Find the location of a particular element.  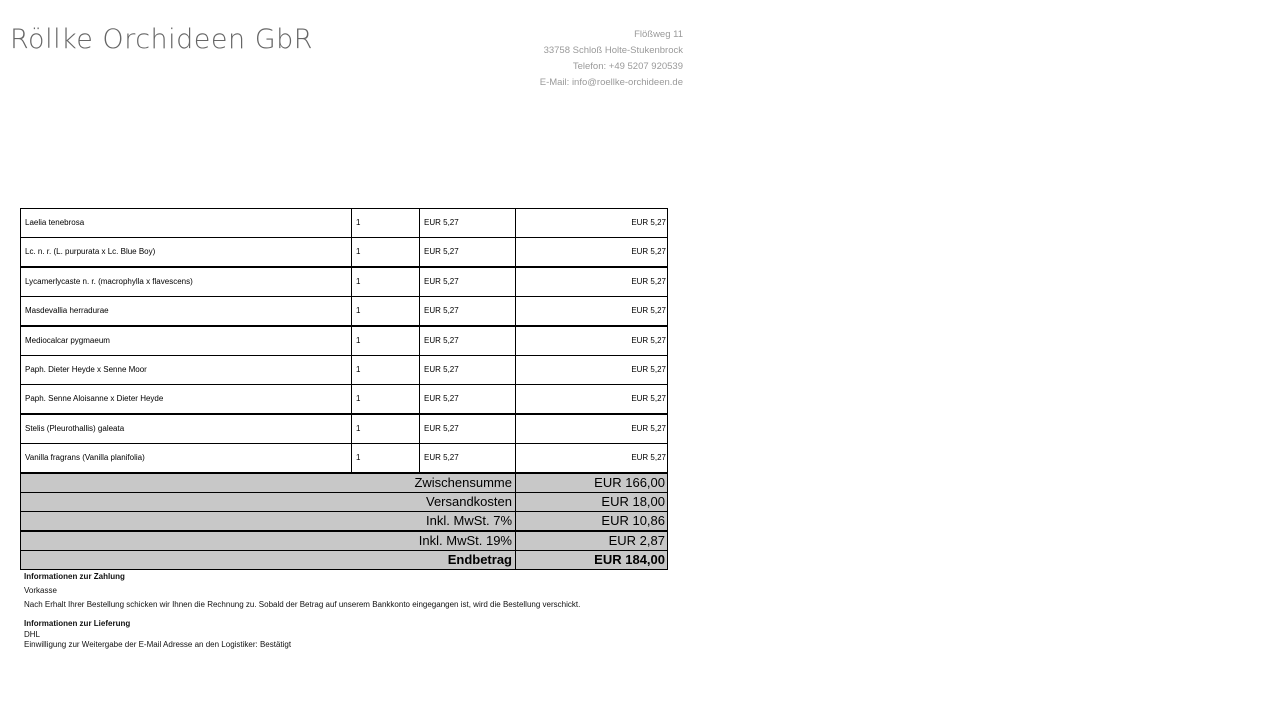

summary-row: Inkl. MwSt. 7% EUR 10,86 is located at coordinates (344, 521).